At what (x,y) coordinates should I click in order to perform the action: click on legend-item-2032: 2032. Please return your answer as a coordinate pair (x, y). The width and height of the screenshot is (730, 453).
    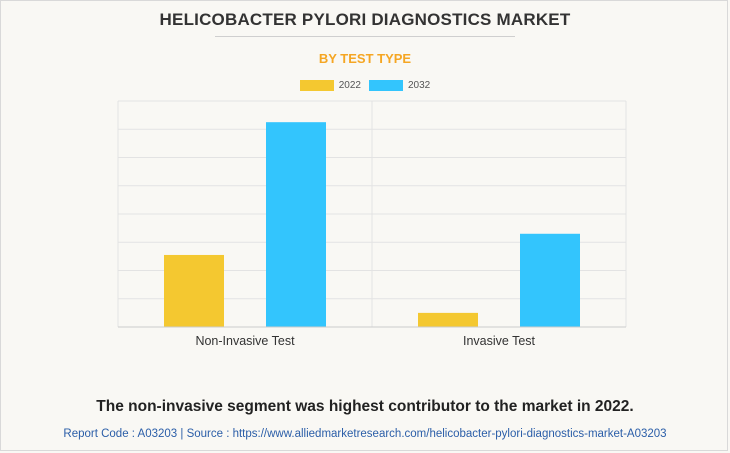
    Looking at the image, I should click on (399, 85).